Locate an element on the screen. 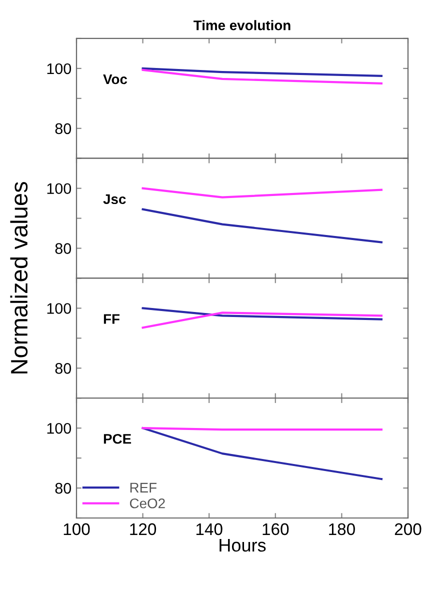  x-tick-label: 200 is located at coordinates (408, 529).